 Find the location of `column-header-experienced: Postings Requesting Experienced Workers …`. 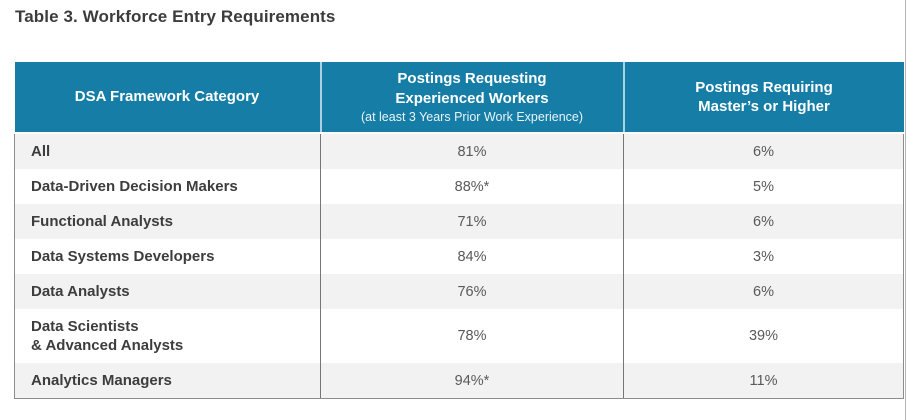

column-header-experienced: Postings Requesting Experienced Workers … is located at coordinates (471, 98).